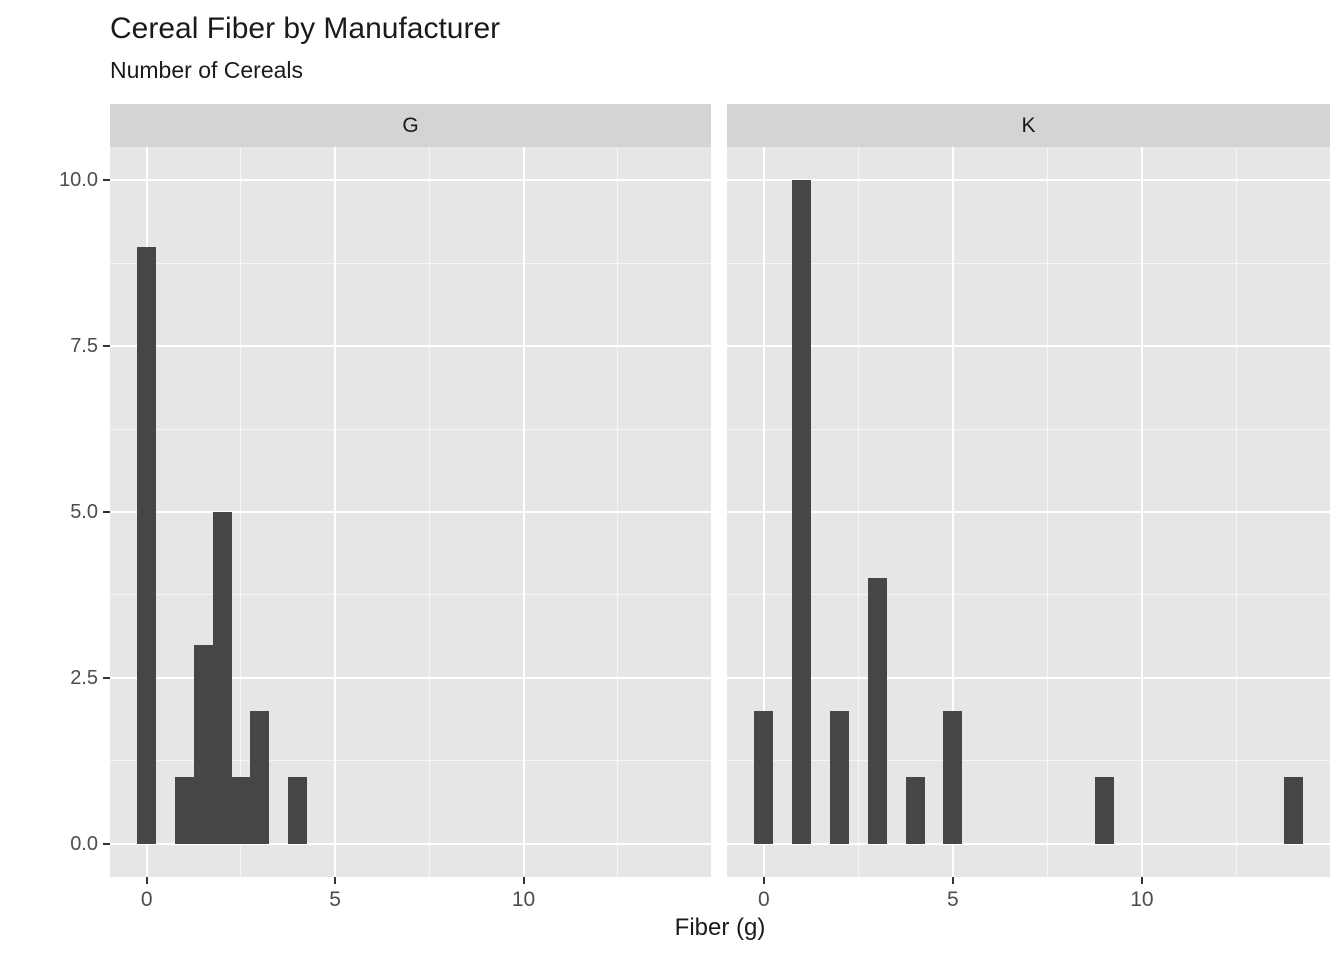  I want to click on facet-strip-g: G, so click(410, 125).